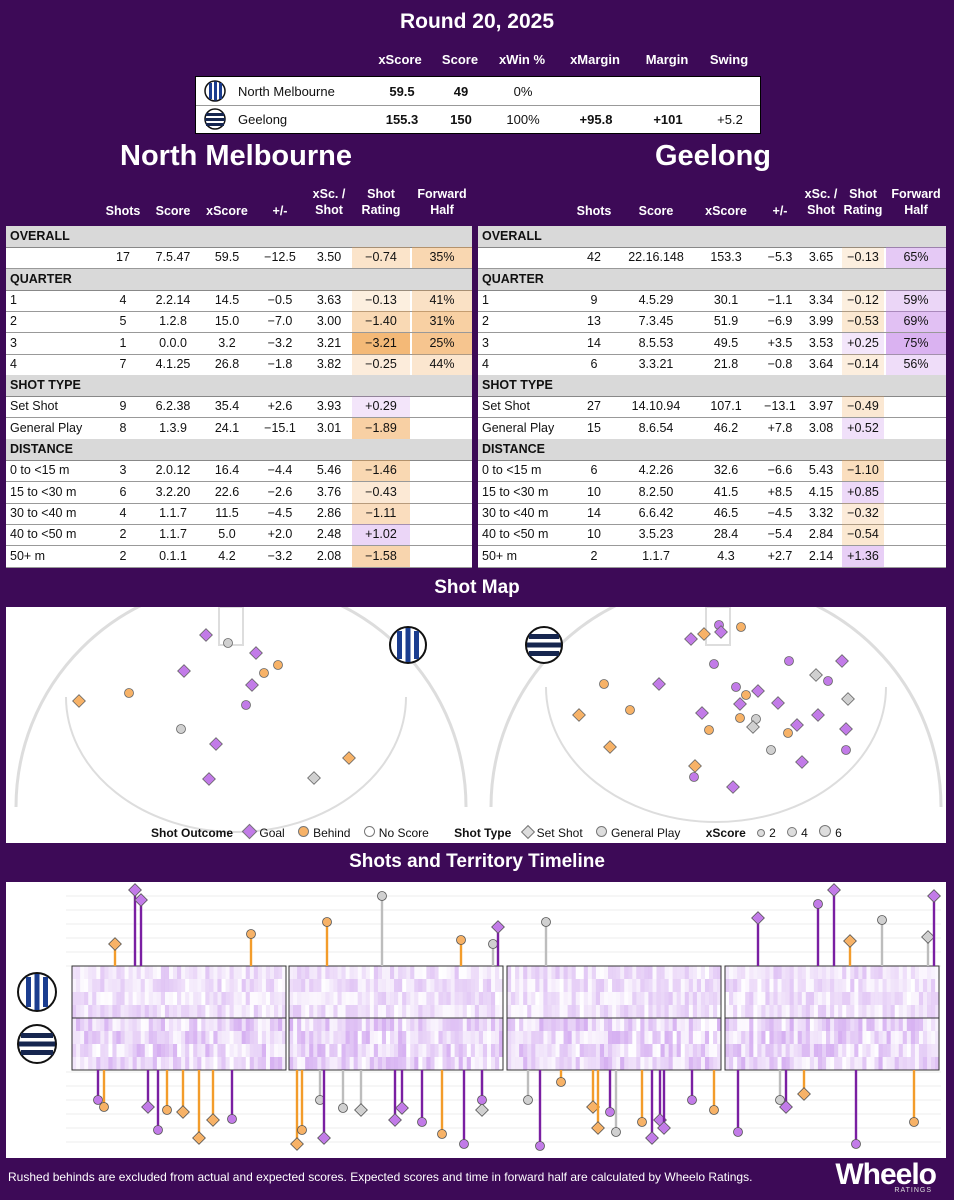 This screenshot has height=1200, width=954. What do you see at coordinates (381, 470) in the screenshot?
I see `stat-cell: −1.46` at bounding box center [381, 470].